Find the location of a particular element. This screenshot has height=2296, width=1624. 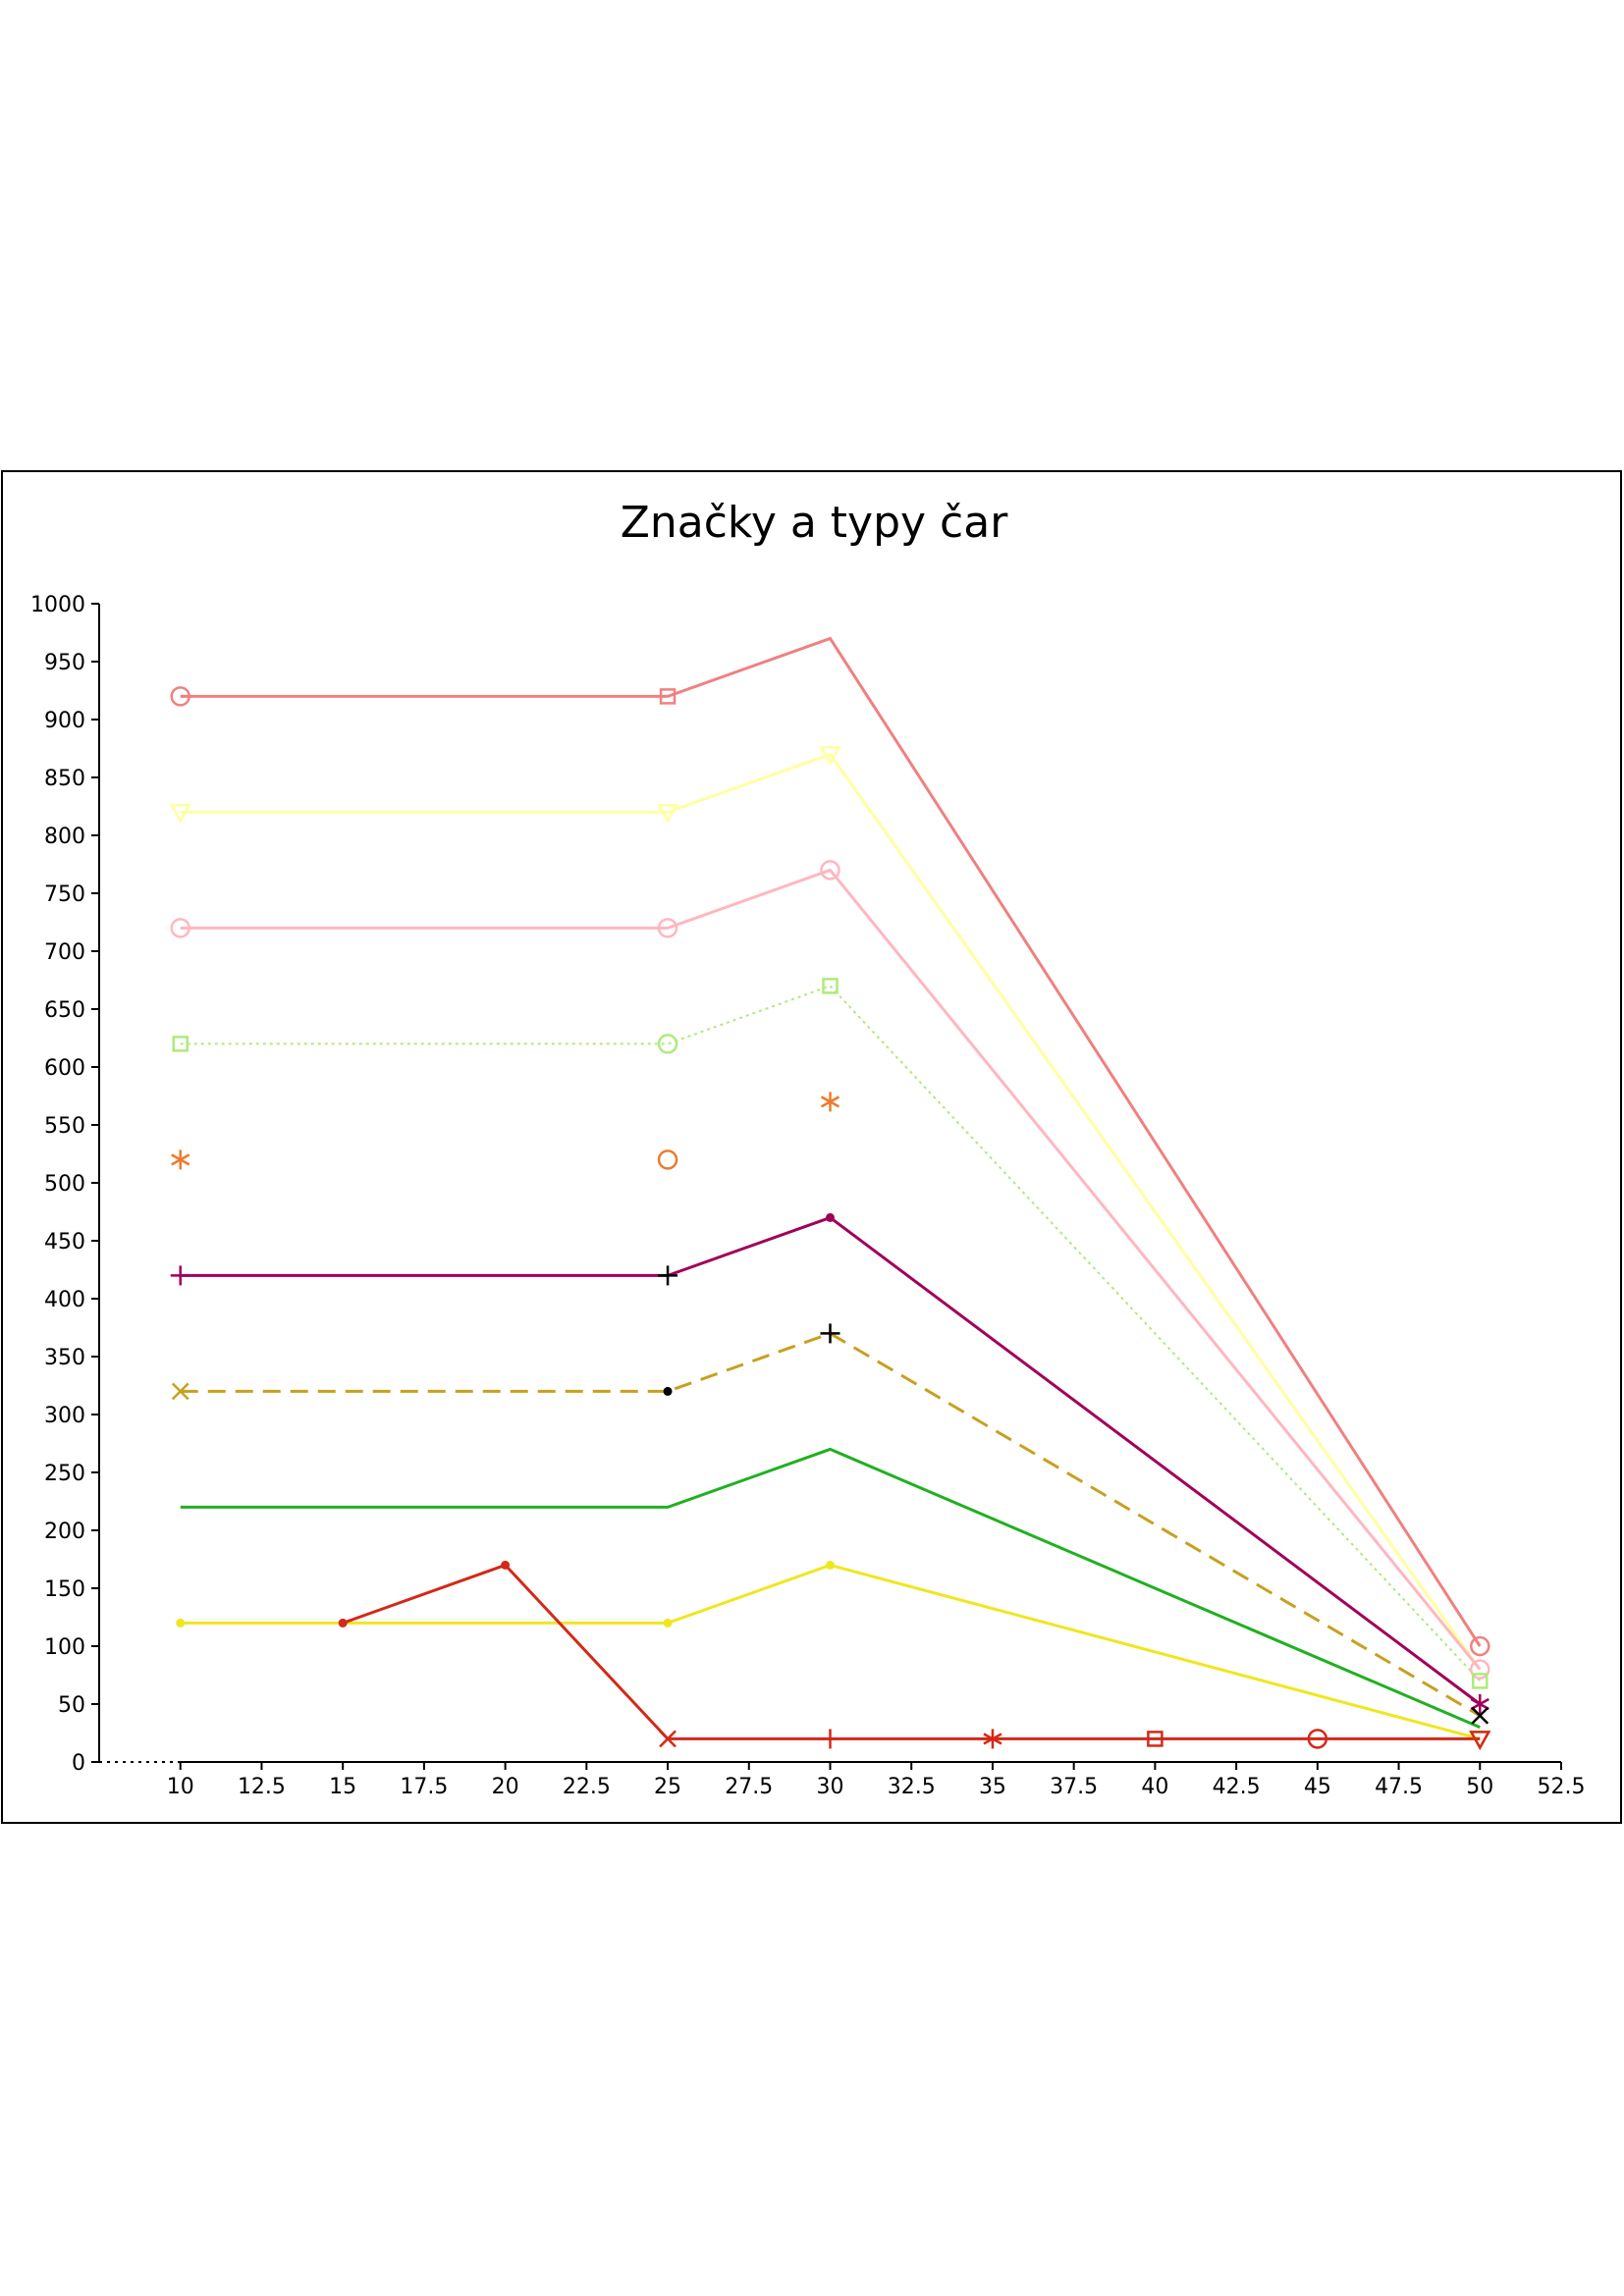

y-tick-label: 0 is located at coordinates (78, 1763).